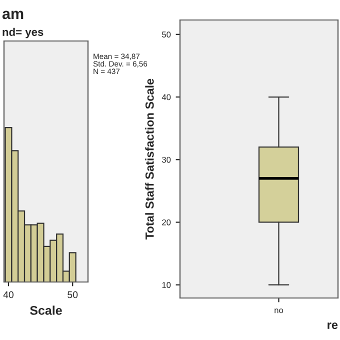 Image resolution: width=340 pixels, height=340 pixels. Describe the element at coordinates (166, 285) in the screenshot. I see `y-tick-label: 10` at that location.